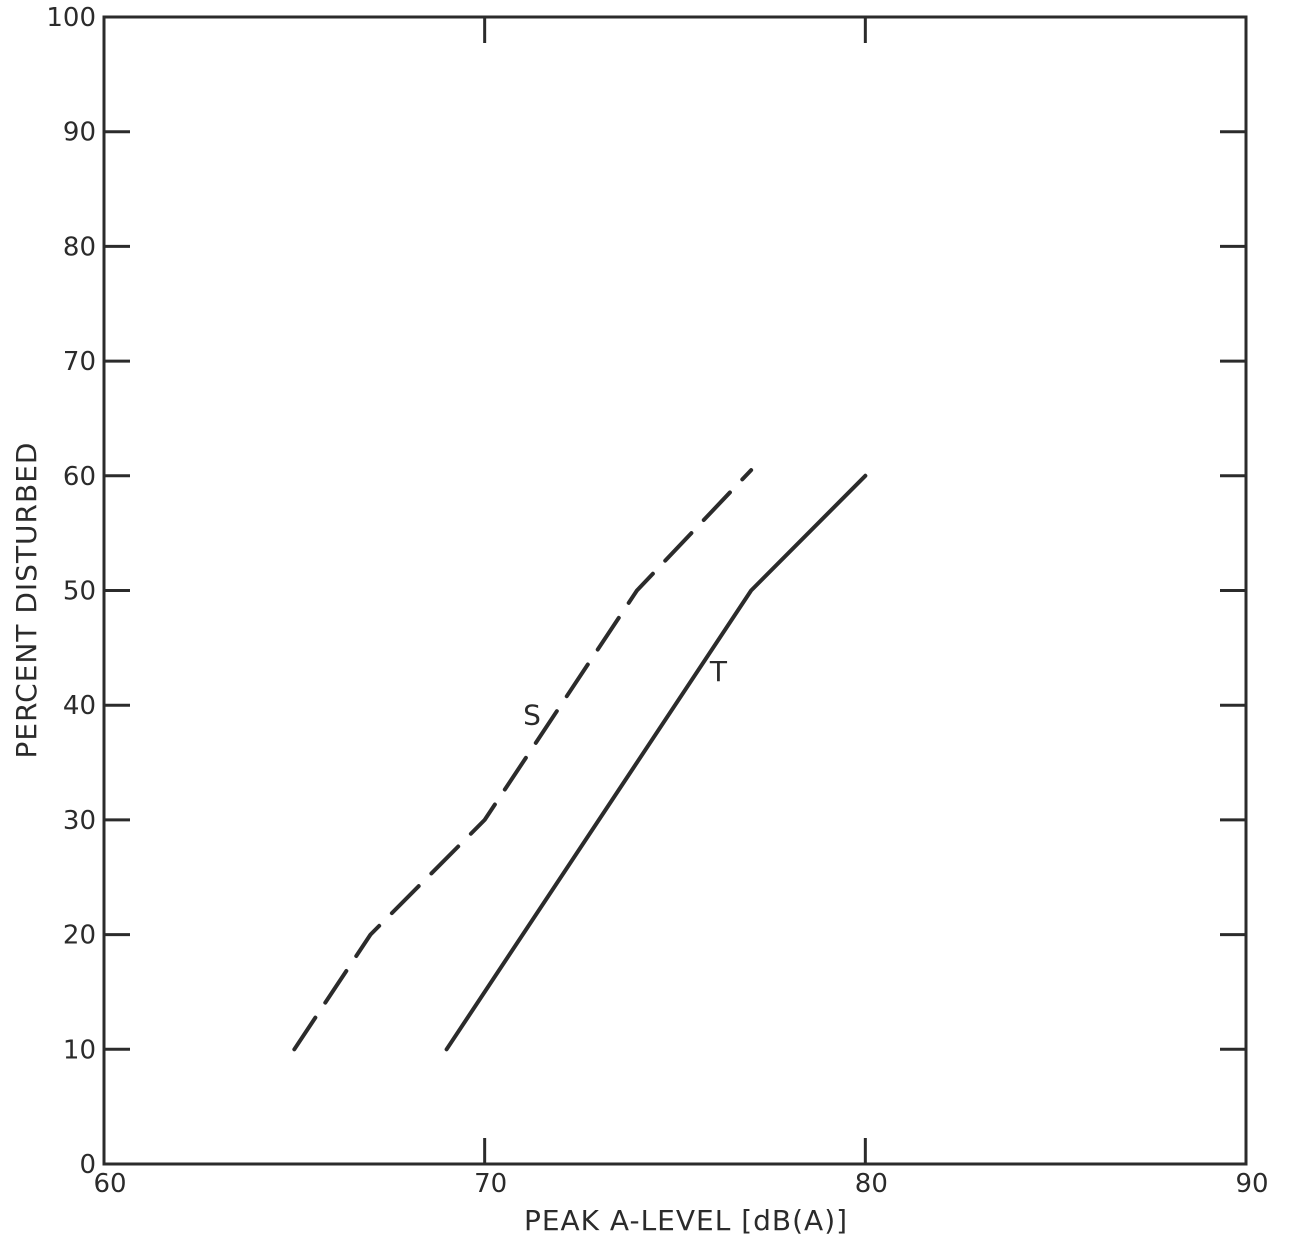 This screenshot has width=1292, height=1245. I want to click on x-axis-title: PEAK A-LEVEL [dB(A)], so click(686, 1220).